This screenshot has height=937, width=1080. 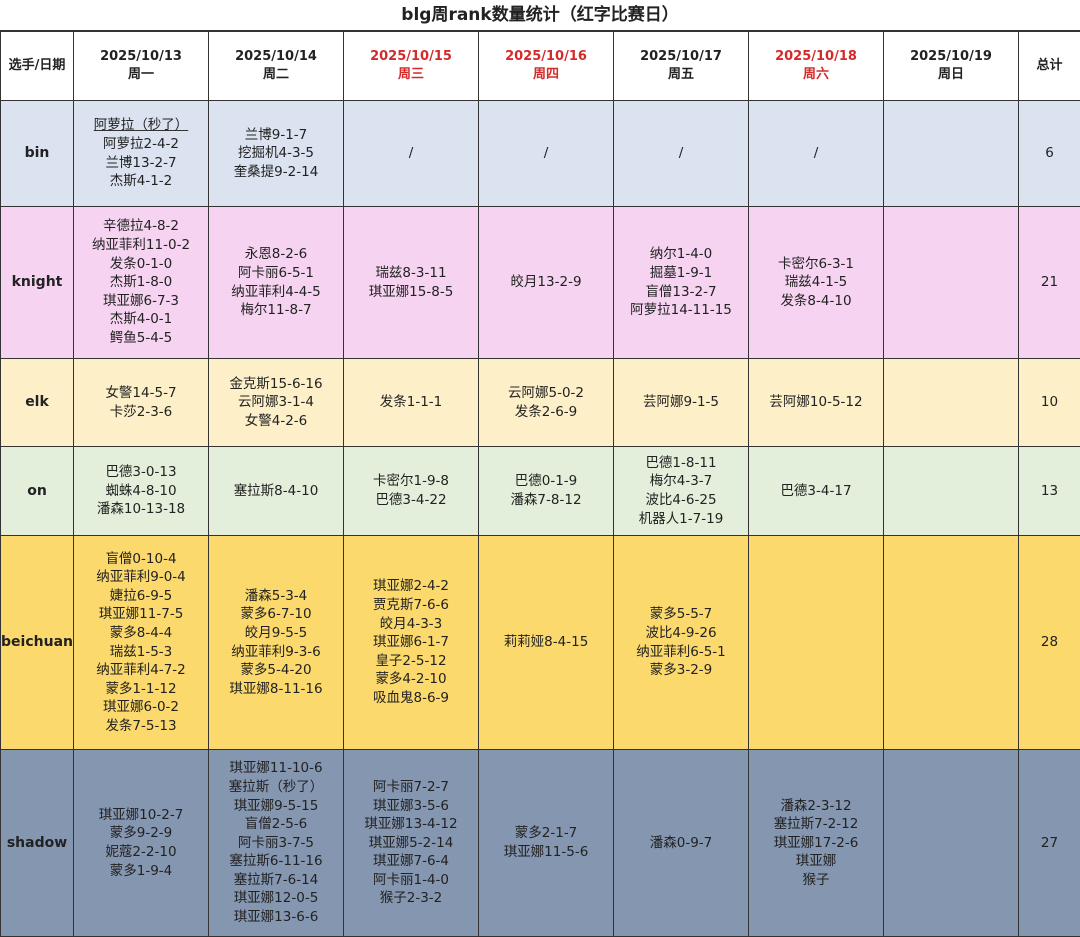 I want to click on day-cell: 莉莉娅8-4-15, so click(x=546, y=643).